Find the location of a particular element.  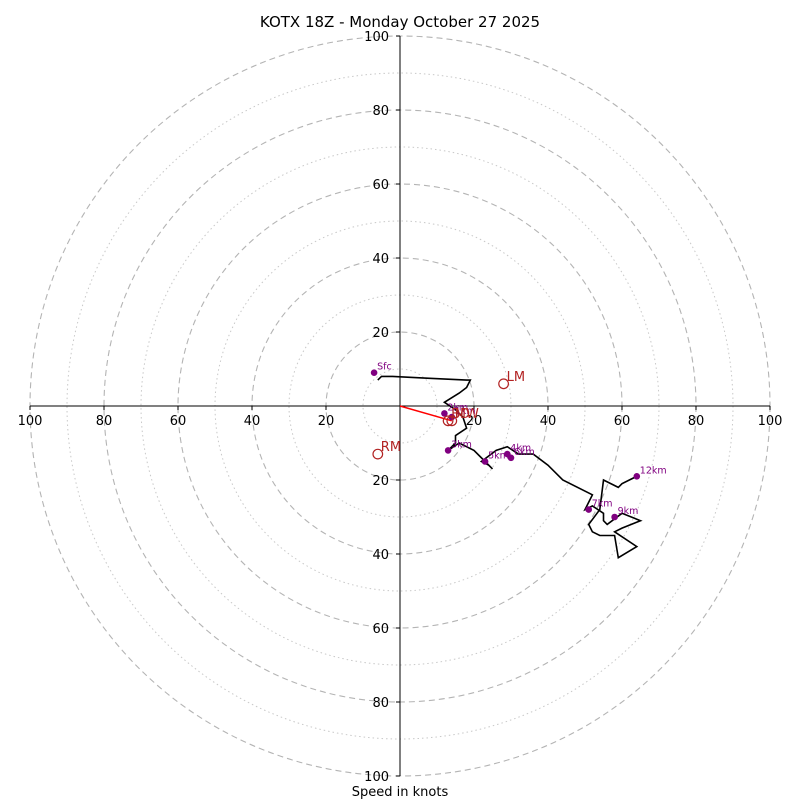

height-marker: Sfc is located at coordinates (381, 369).